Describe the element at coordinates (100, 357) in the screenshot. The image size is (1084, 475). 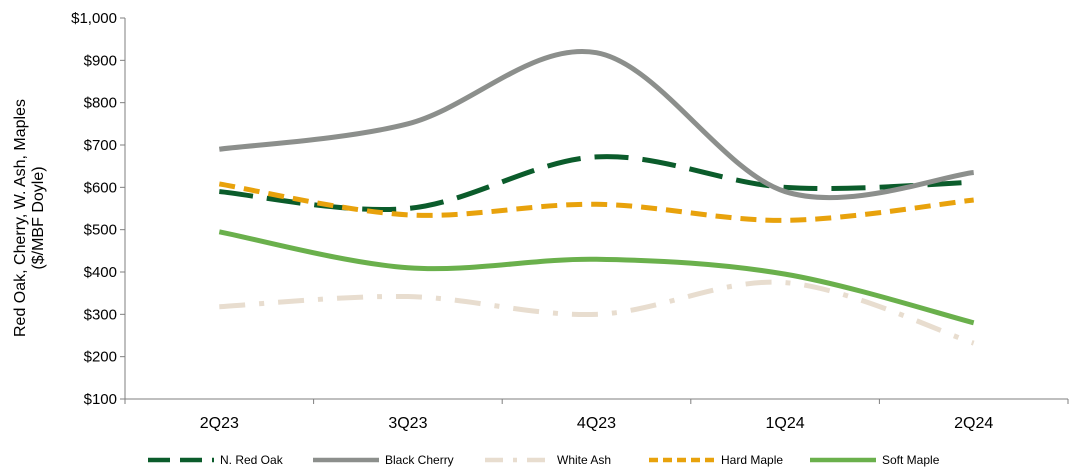
I see `y-tick-label: $200` at that location.